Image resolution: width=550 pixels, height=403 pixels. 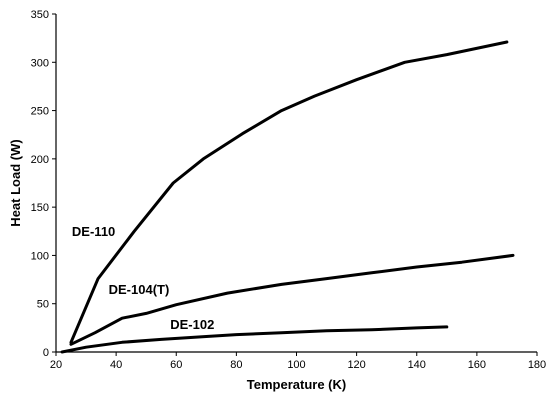 What do you see at coordinates (236, 365) in the screenshot?
I see `x-tick-label: 80` at bounding box center [236, 365].